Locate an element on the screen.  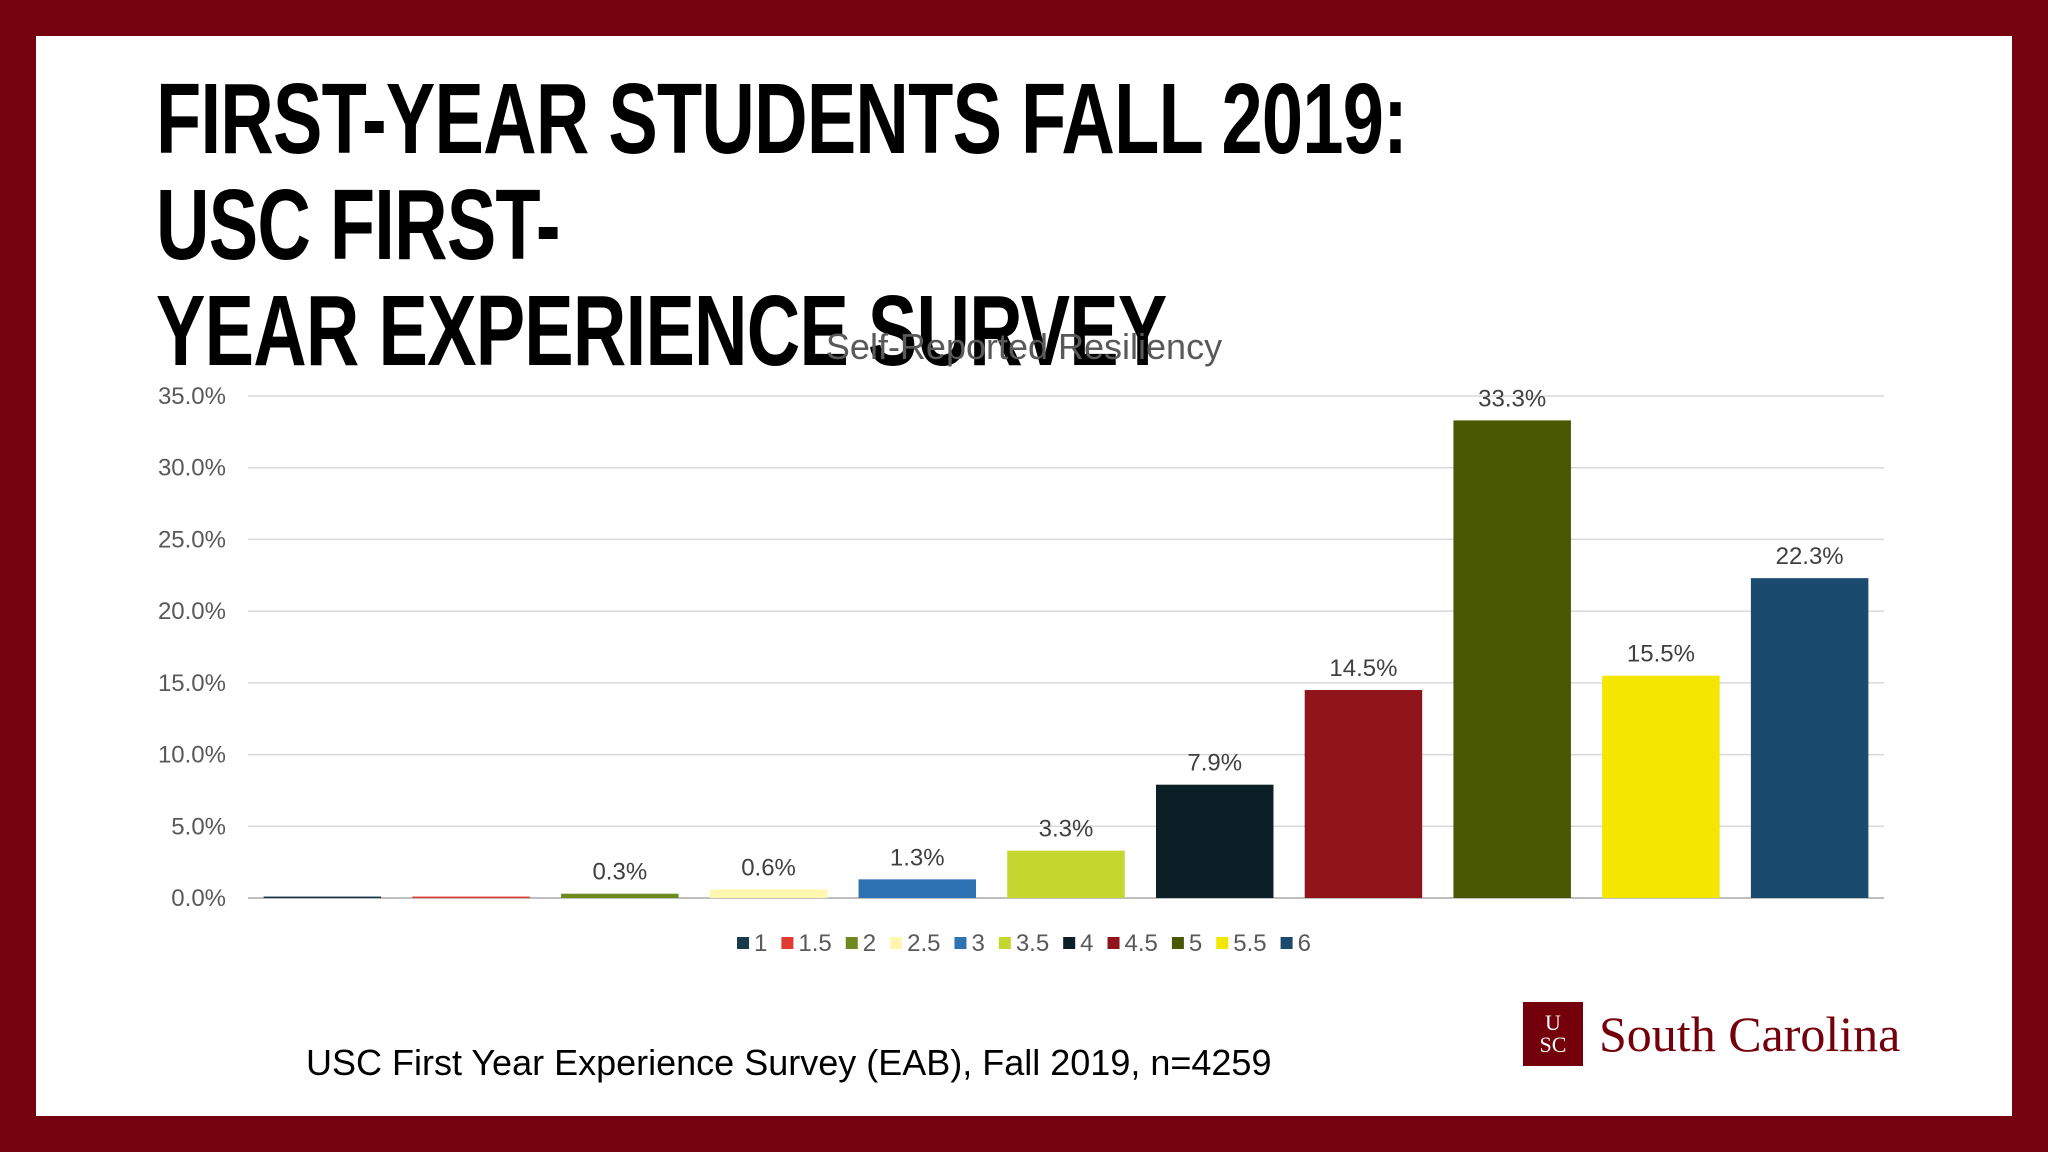
data-label: 15.5% is located at coordinates (1661, 654).